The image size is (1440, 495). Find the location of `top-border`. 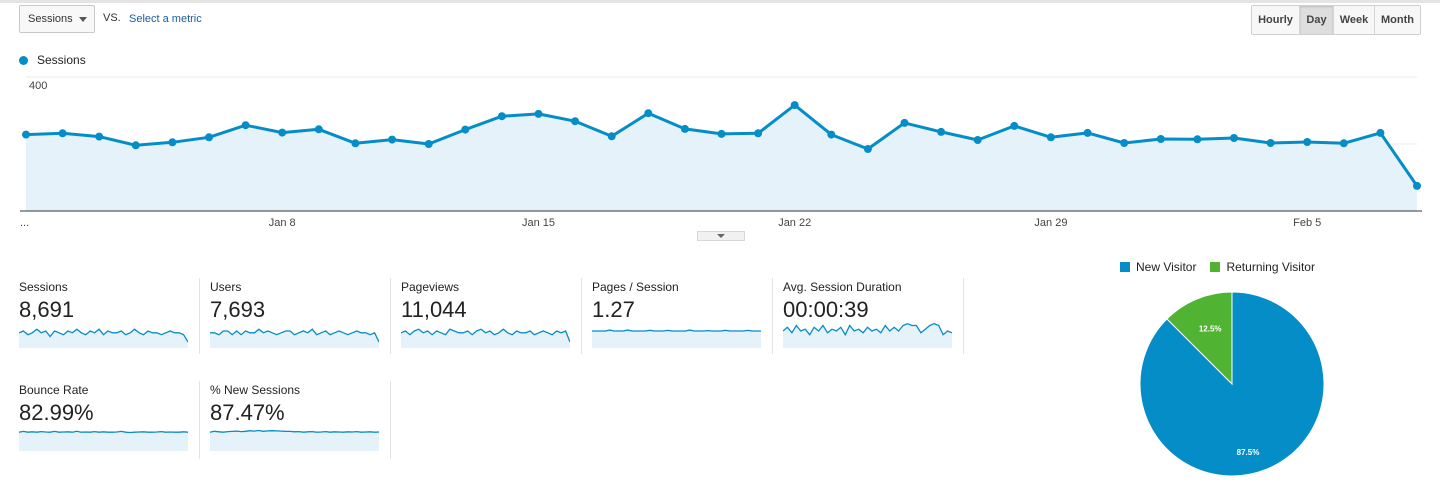

top-border is located at coordinates (720, 1).